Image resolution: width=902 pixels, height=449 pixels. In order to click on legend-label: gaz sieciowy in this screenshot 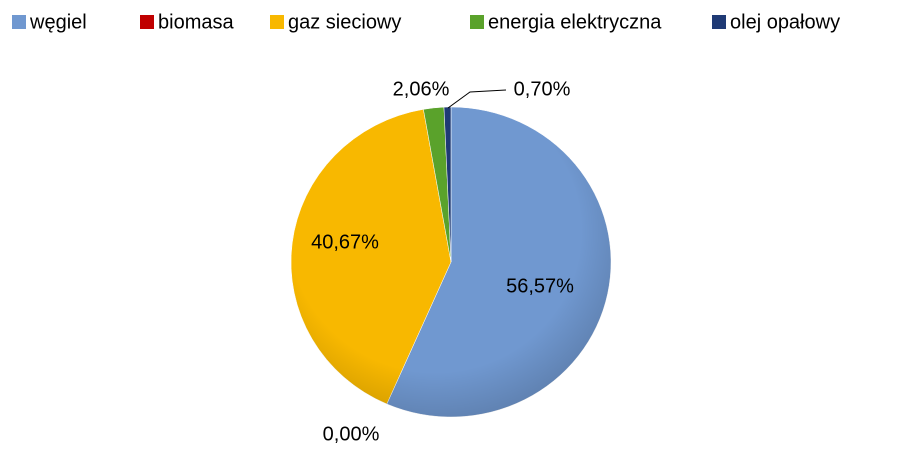, I will do `click(344, 22)`.